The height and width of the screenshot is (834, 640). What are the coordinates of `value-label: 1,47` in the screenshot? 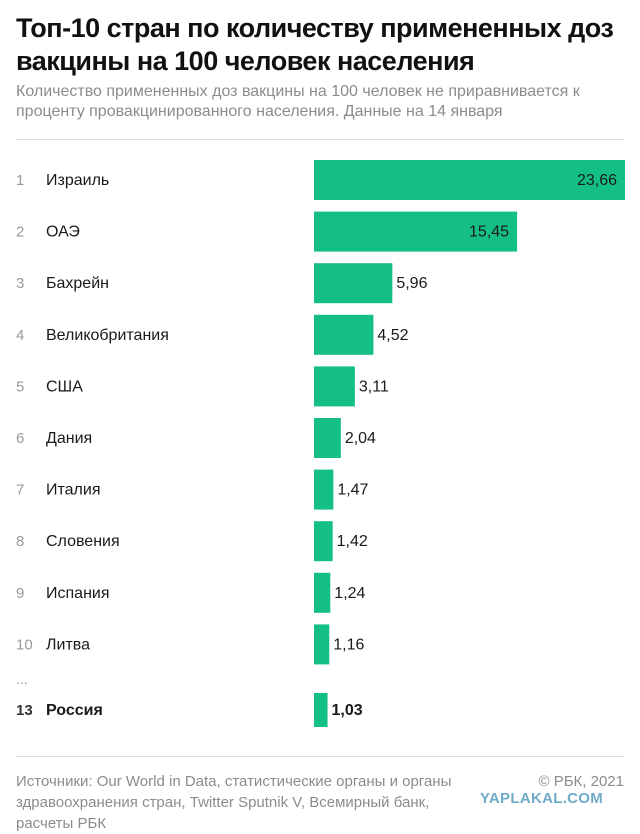 It's located at (352, 490).